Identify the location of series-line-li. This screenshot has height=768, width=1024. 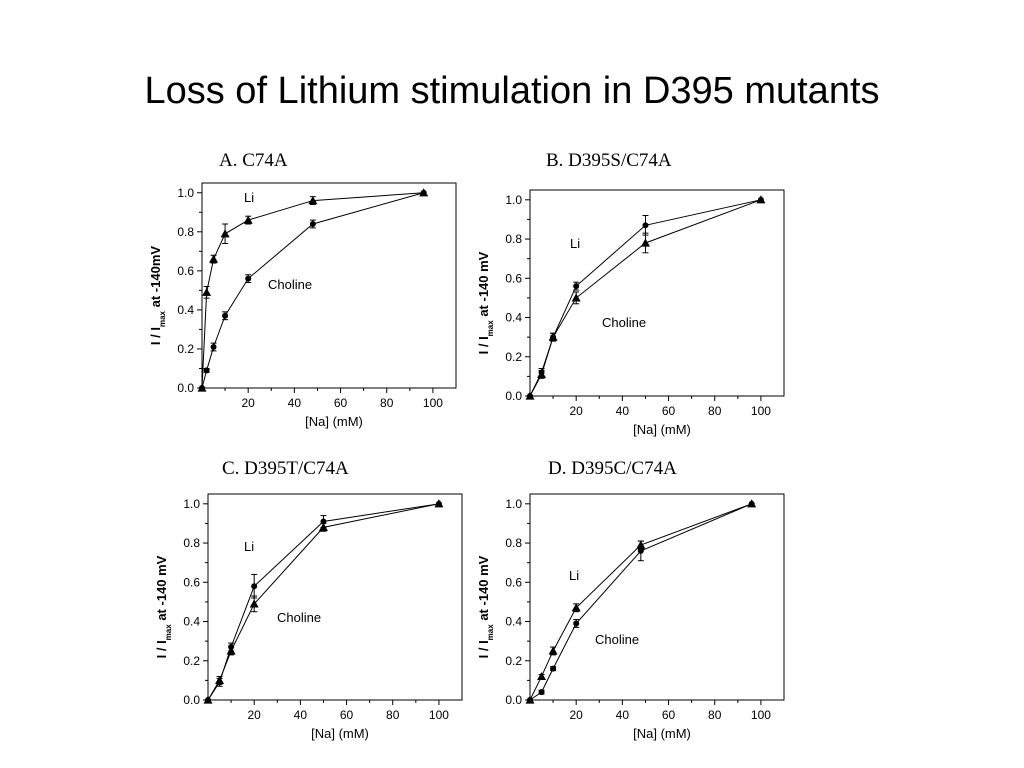
(323, 602).